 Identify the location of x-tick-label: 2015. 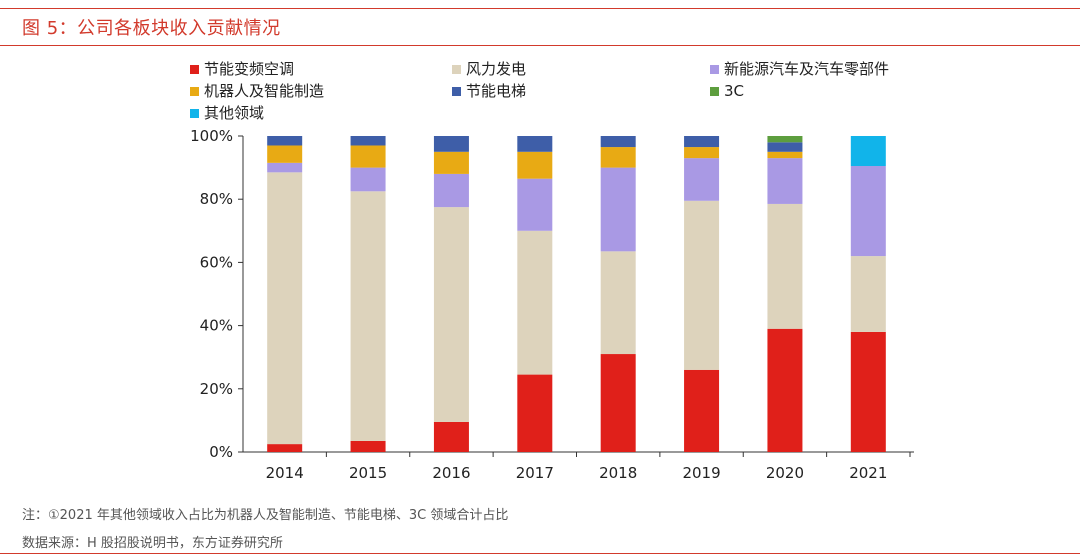
(368, 473).